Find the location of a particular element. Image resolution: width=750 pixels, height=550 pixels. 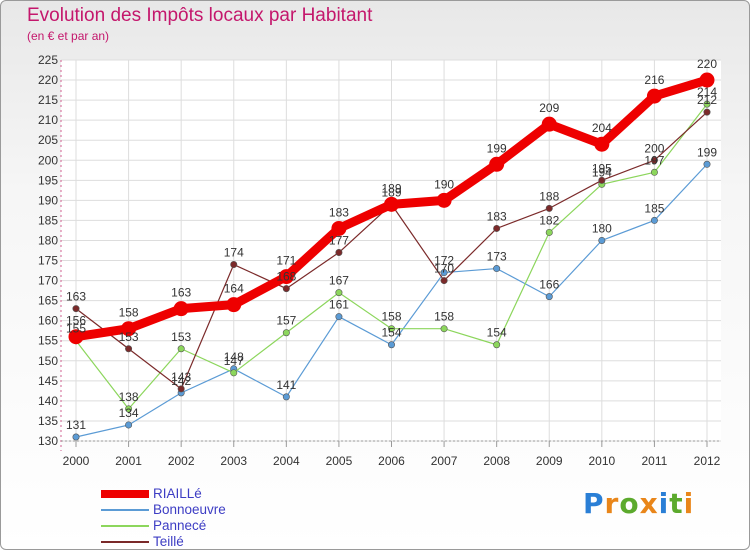

data-label: 214 is located at coordinates (707, 92).